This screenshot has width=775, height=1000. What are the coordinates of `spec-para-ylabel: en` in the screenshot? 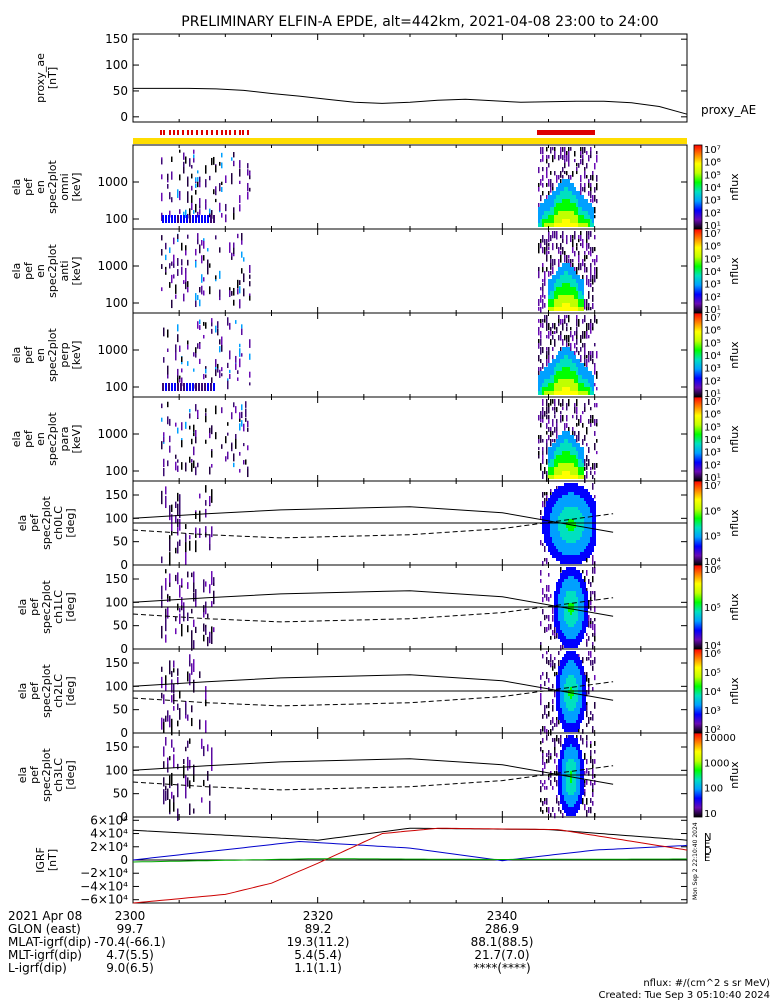 It's located at (40, 439).